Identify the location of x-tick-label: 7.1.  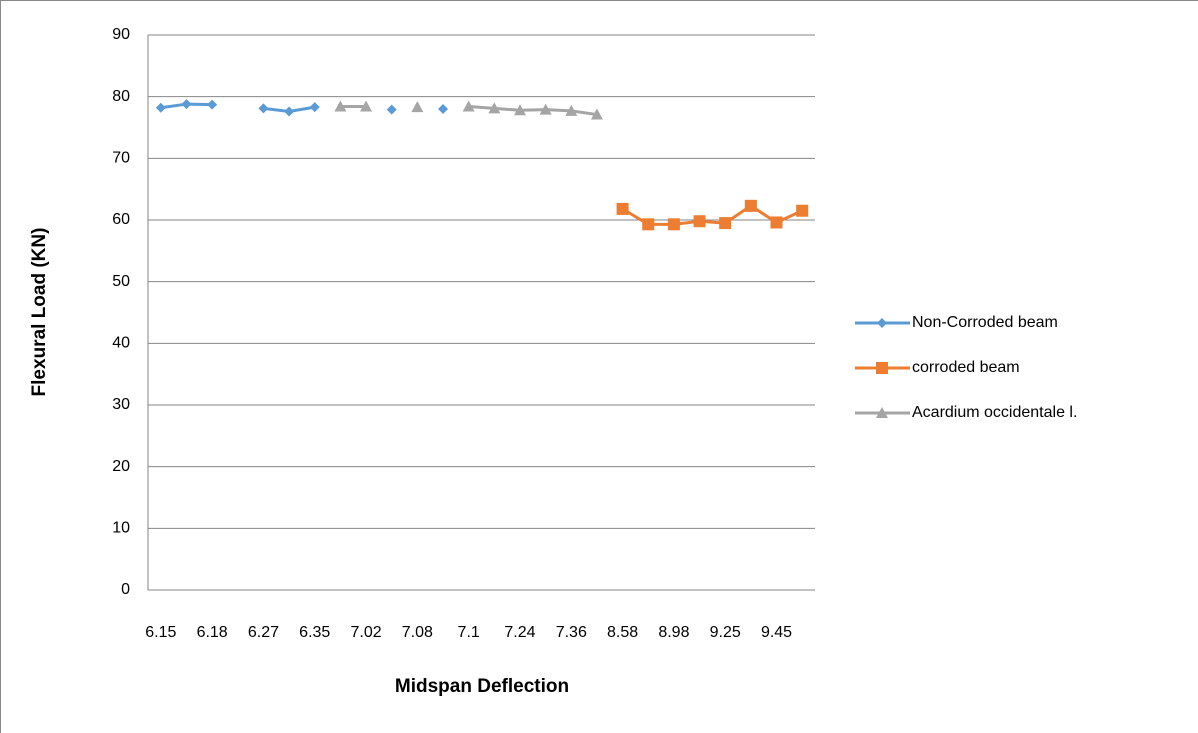
(469, 632).